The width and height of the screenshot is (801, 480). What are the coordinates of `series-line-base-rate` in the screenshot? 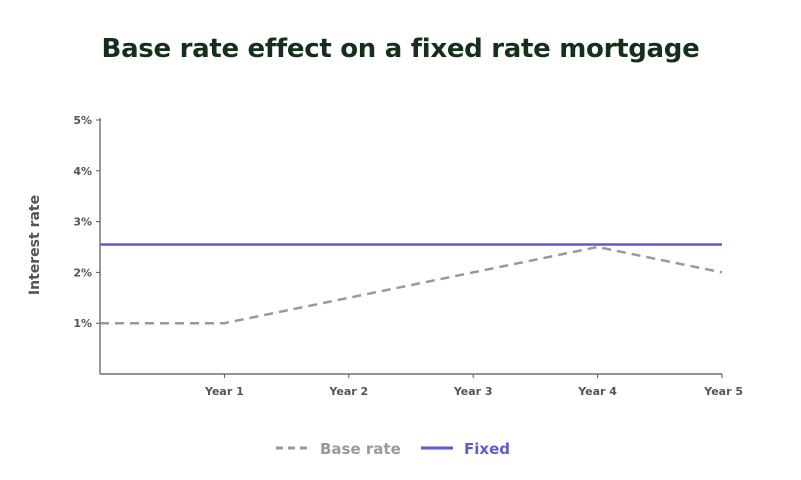 It's located at (411, 285).